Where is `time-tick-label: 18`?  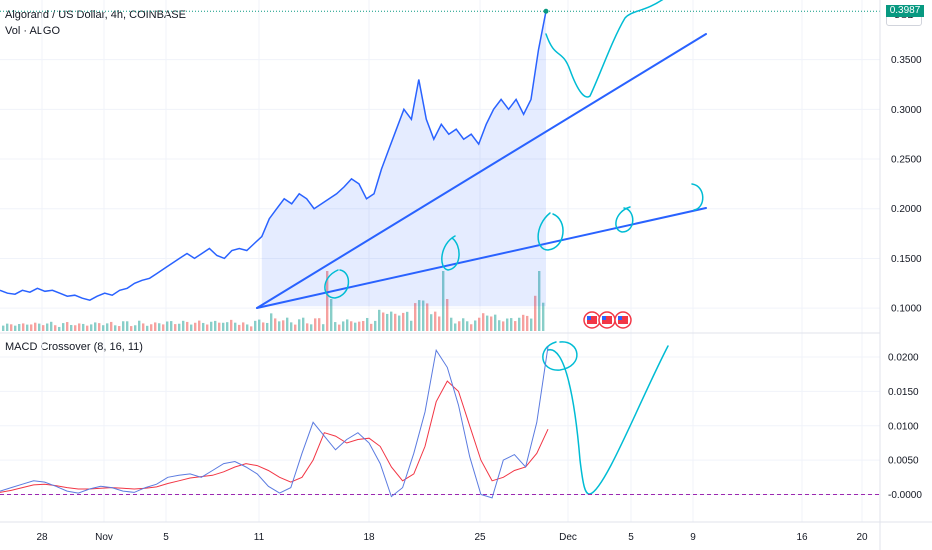 time-tick-label: 18 is located at coordinates (369, 537).